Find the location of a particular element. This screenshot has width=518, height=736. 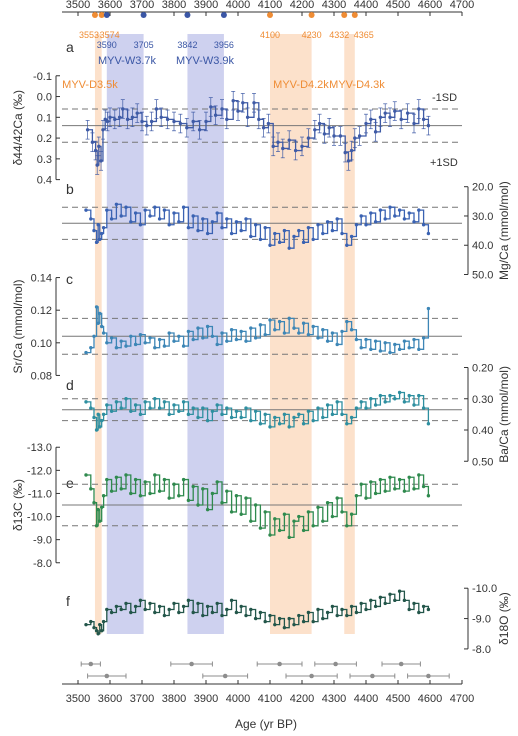

y-axis-title: δ44/42Ca (‰) is located at coordinates (18, 127).